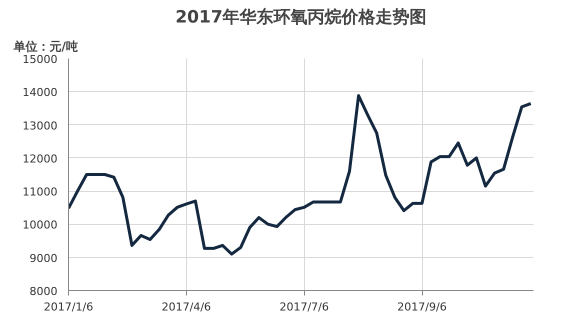  I want to click on y-tick-label: 14000, so click(40, 93).